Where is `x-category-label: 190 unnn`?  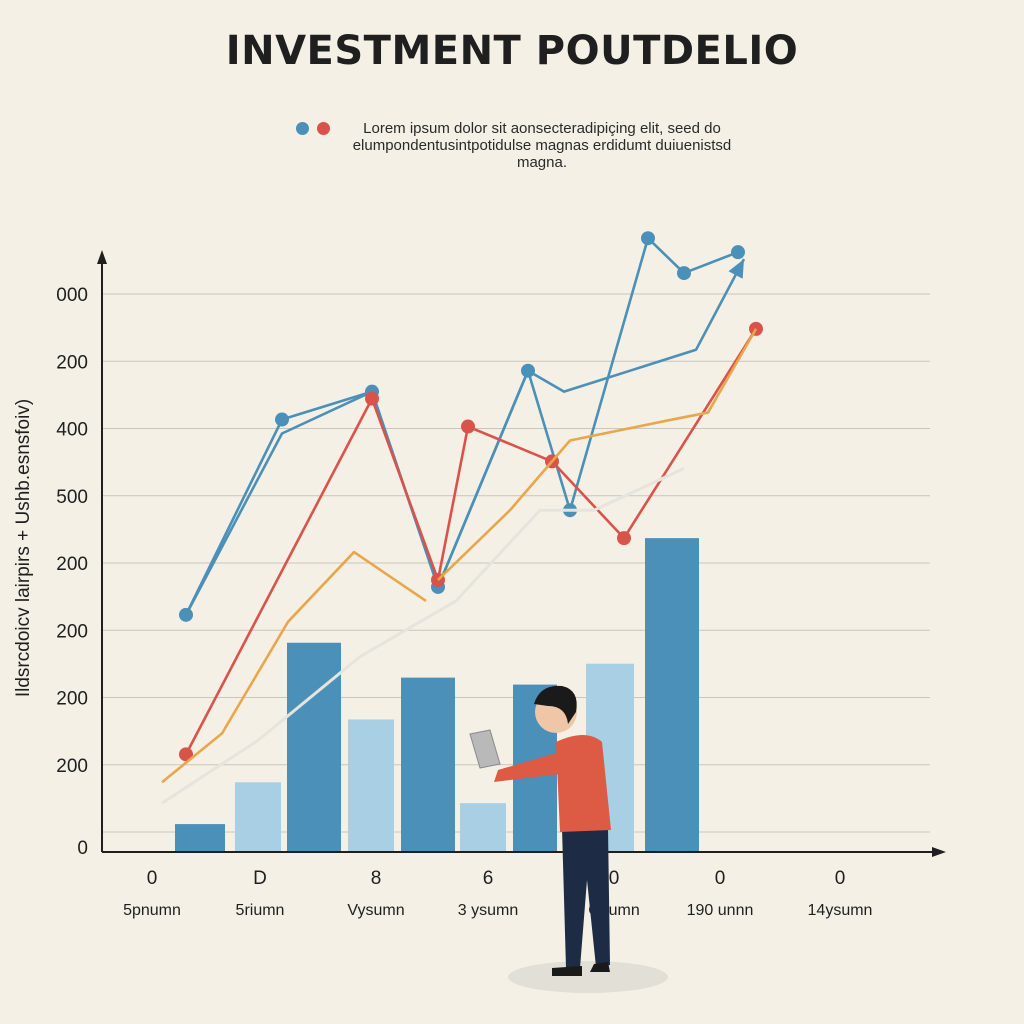 x-category-label: 190 unnn is located at coordinates (720, 910).